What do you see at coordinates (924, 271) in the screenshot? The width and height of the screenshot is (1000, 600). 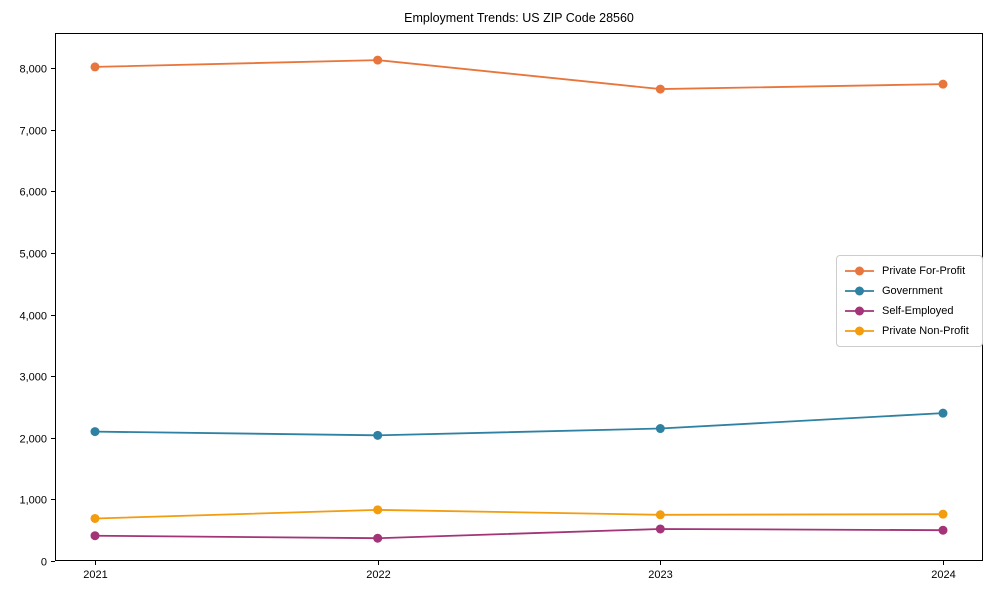 I see `legend-label: Private For-Profit` at bounding box center [924, 271].